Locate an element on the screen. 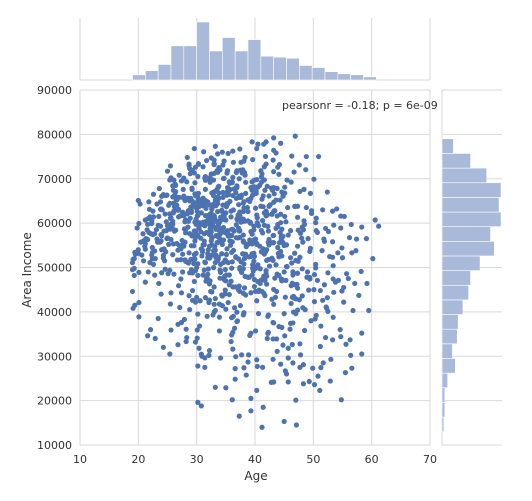 The width and height of the screenshot is (532, 501). y-tick-label: 70000 is located at coordinates (54, 179).